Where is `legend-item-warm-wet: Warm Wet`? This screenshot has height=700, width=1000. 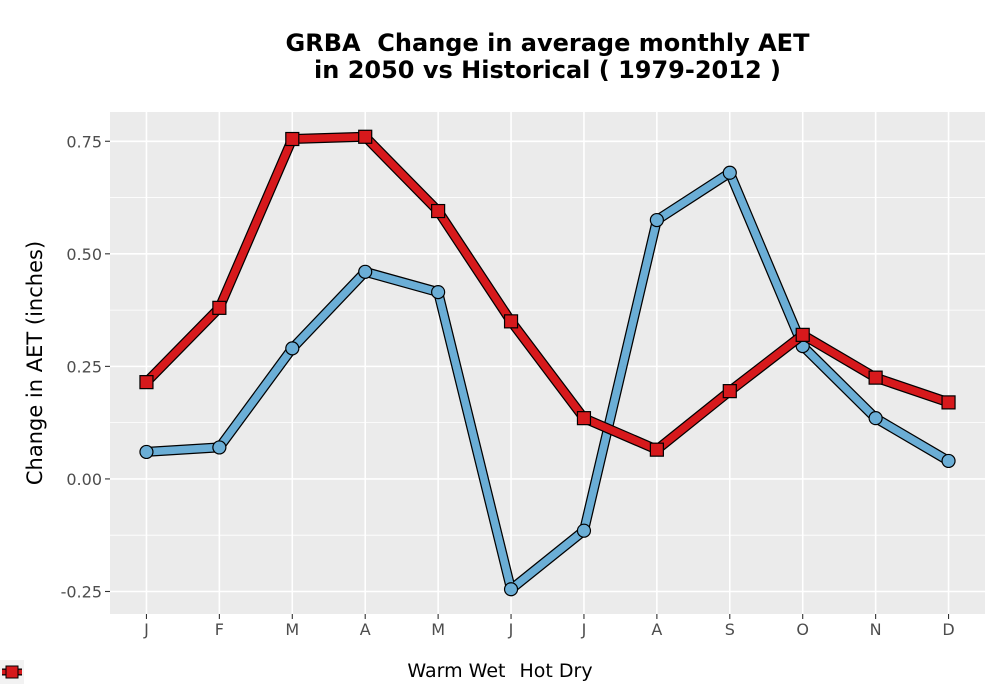 legend-item-warm-wet: Warm Wet is located at coordinates (253, 672).